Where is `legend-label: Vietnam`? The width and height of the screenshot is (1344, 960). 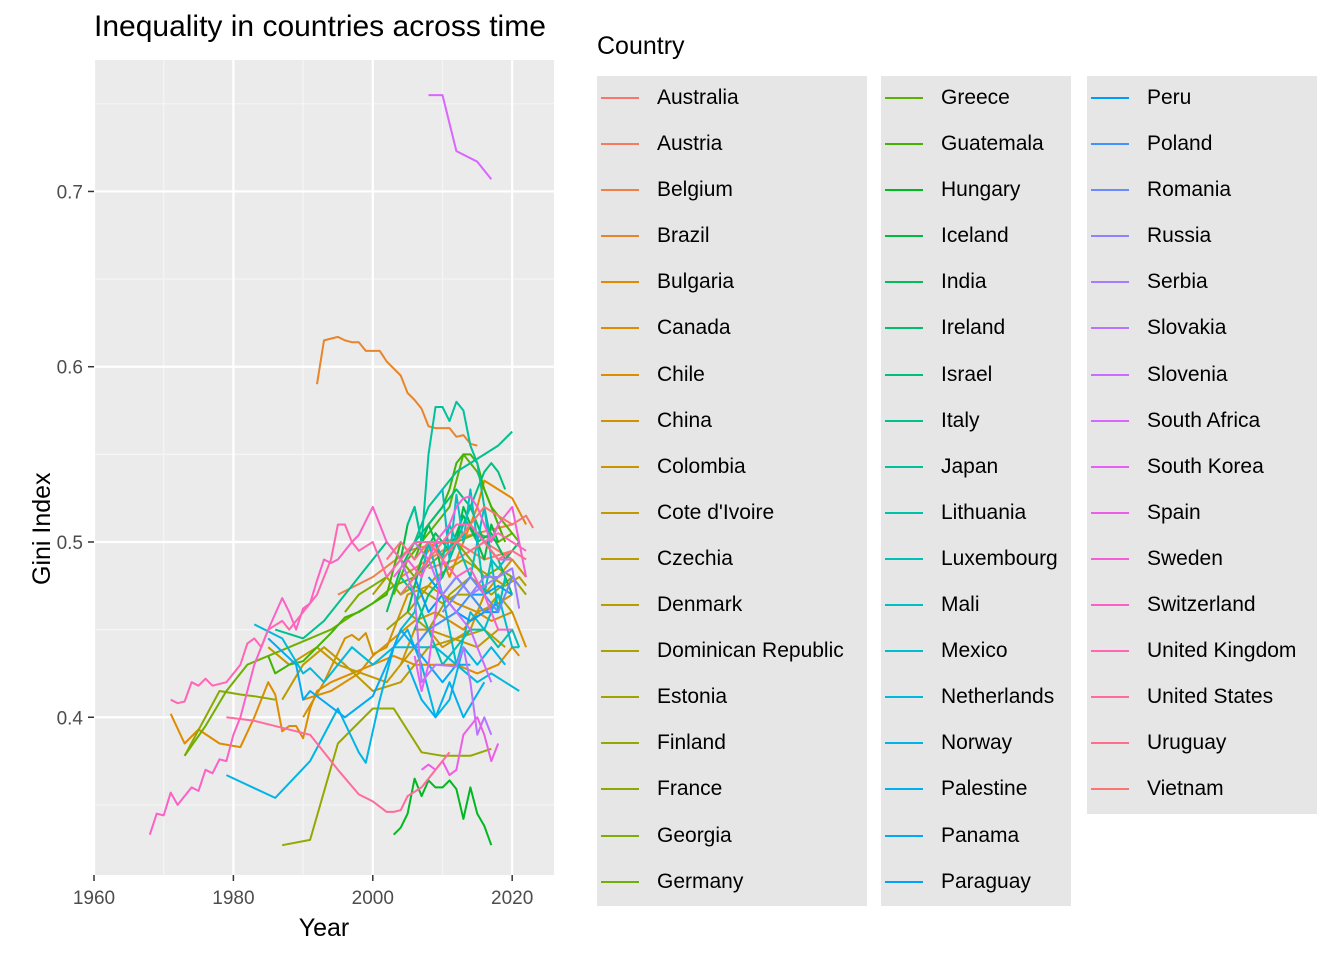 legend-label: Vietnam is located at coordinates (1185, 789).